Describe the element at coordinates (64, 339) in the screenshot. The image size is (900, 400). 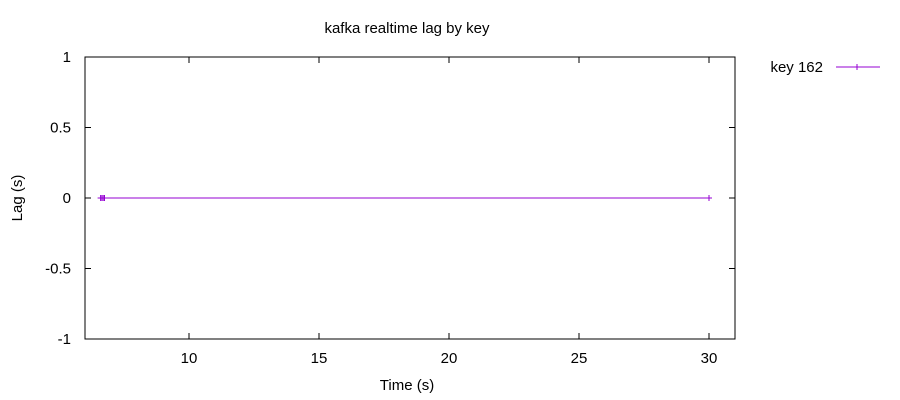
I see `y-tick-label: -1` at that location.